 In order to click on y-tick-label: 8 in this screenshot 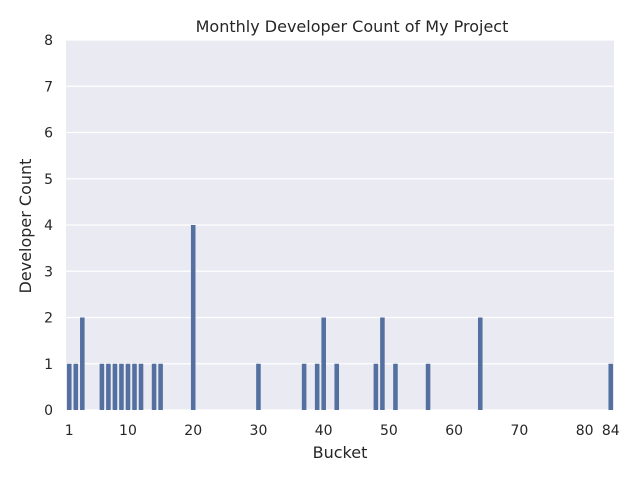, I will do `click(48, 41)`.